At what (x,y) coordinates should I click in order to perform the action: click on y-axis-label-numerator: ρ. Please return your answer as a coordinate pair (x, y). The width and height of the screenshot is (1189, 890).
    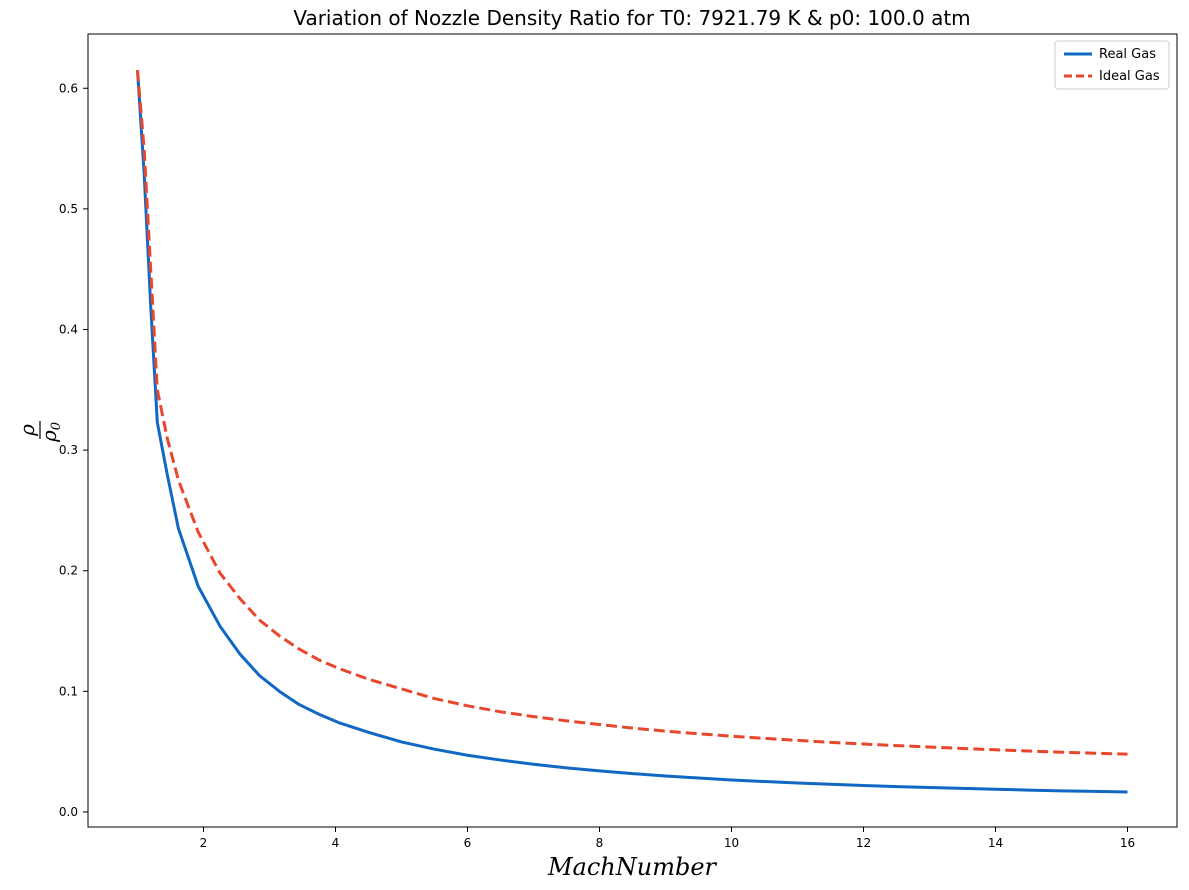
    Looking at the image, I should click on (27, 430).